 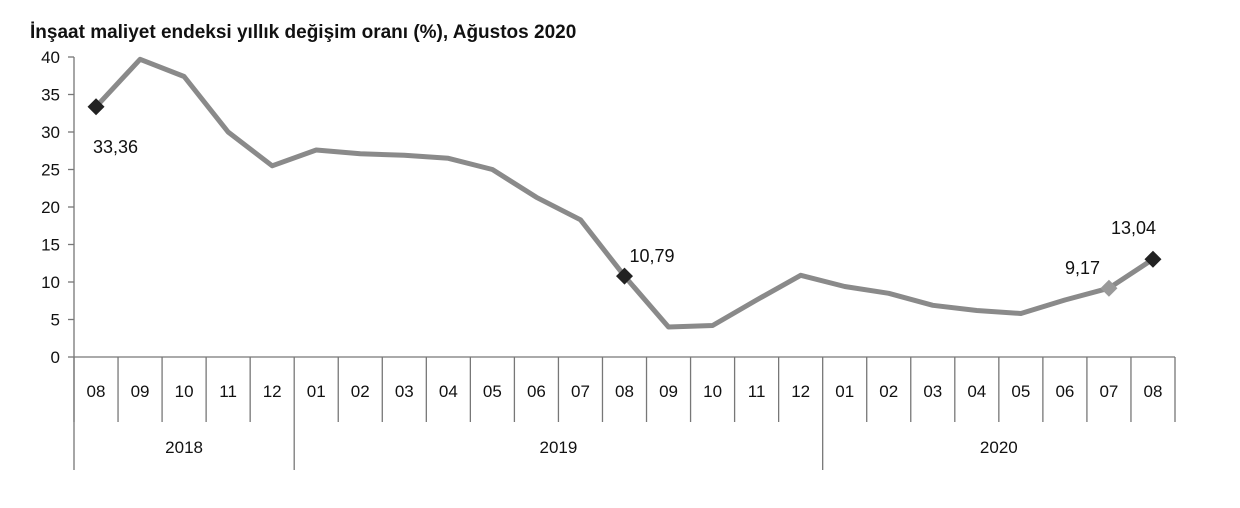 I want to click on y-tick-label: 25, so click(x=50, y=170).